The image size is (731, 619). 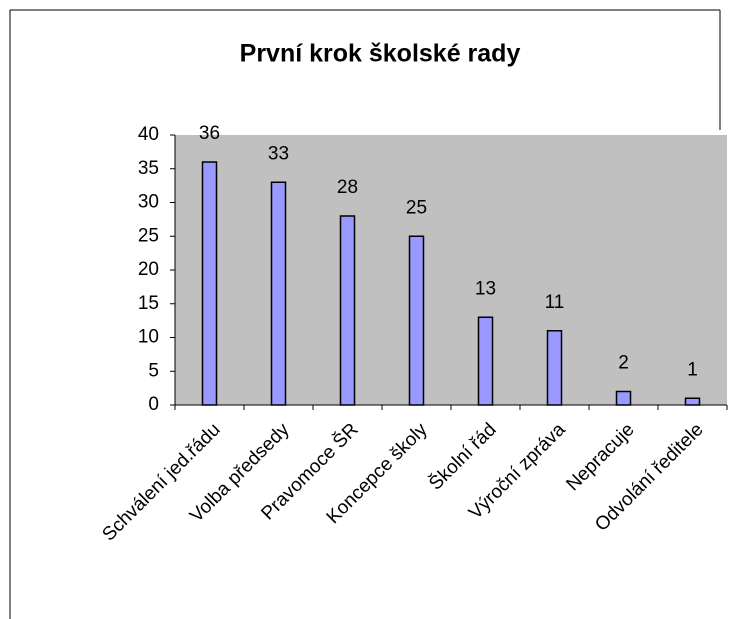 What do you see at coordinates (692, 369) in the screenshot?
I see `data-label: 1` at bounding box center [692, 369].